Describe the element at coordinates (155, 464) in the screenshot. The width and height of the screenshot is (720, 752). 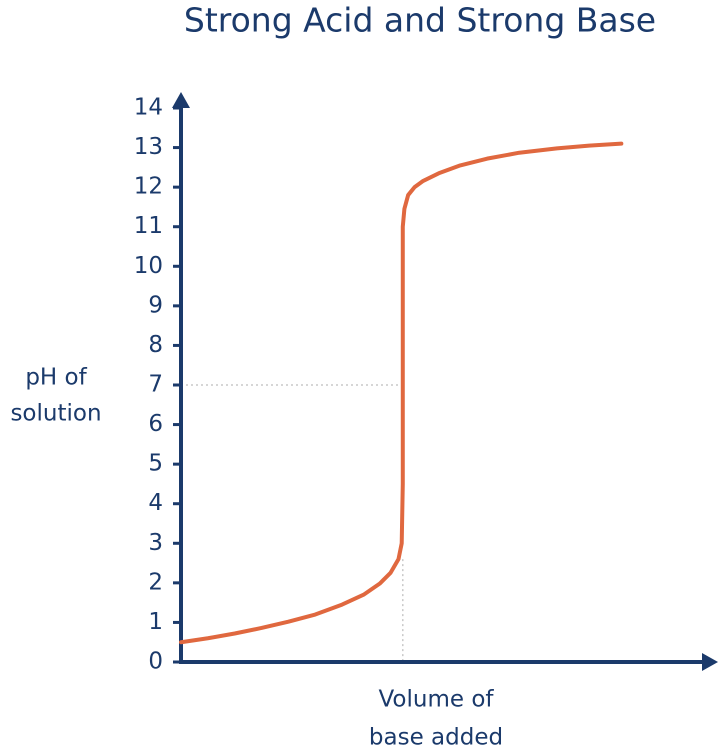
I see `y-tick-label: 5` at that location.